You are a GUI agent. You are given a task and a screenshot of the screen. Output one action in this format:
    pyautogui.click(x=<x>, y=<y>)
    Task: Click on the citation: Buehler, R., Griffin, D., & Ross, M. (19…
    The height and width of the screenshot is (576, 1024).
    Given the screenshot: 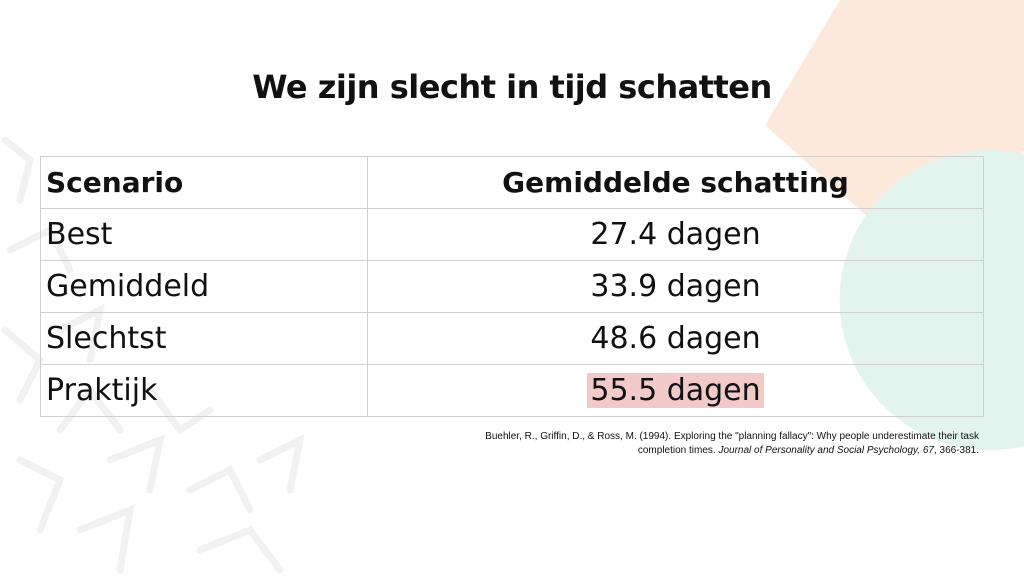 What is the action you would take?
    pyautogui.click(x=719, y=444)
    